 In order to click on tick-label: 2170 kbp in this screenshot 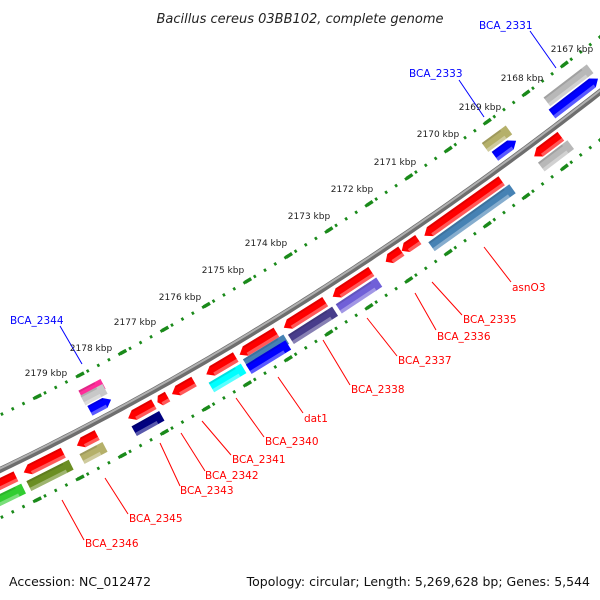, I will do `click(438, 135)`.